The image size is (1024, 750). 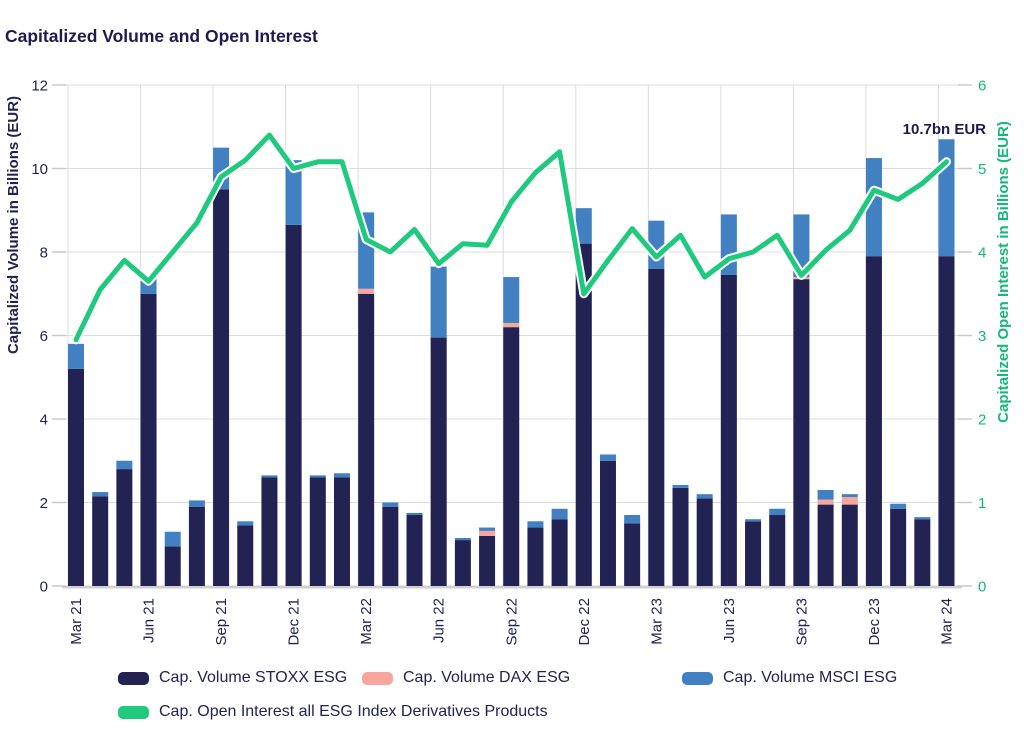 What do you see at coordinates (982, 587) in the screenshot?
I see `right-tick-label: 0` at bounding box center [982, 587].